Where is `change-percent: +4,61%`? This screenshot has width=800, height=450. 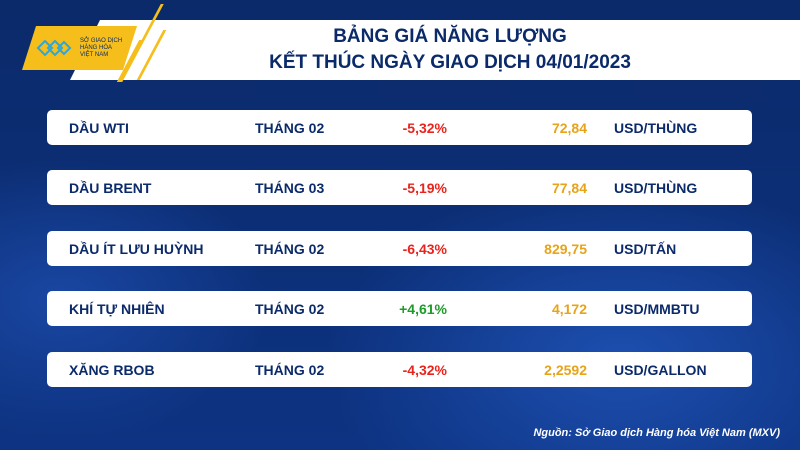 change-percent: +4,61% is located at coordinates (423, 309).